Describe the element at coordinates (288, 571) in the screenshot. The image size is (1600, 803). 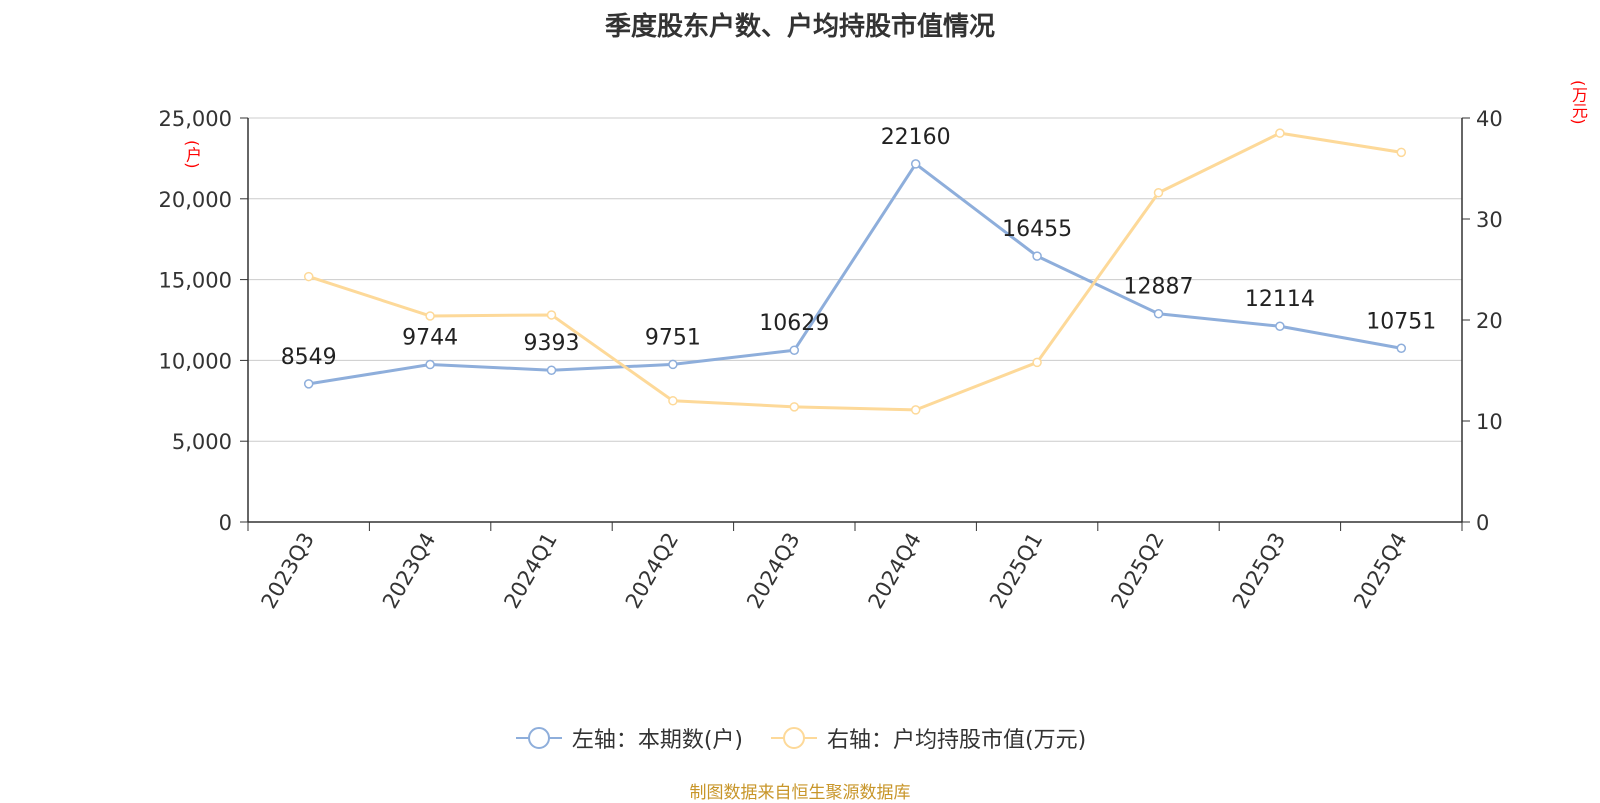
I see `x-axis-tick-label: 2023Q3` at that location.